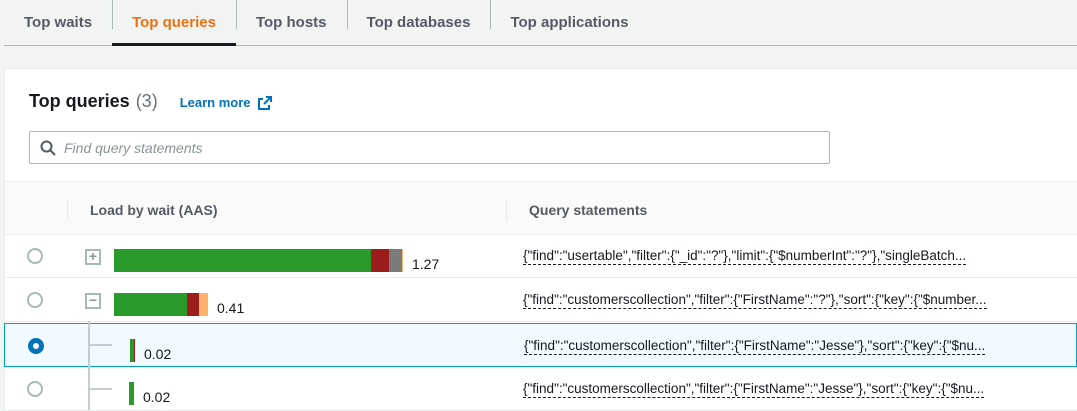 This screenshot has height=411, width=1077. I want to click on load-value: 0.41, so click(231, 308).